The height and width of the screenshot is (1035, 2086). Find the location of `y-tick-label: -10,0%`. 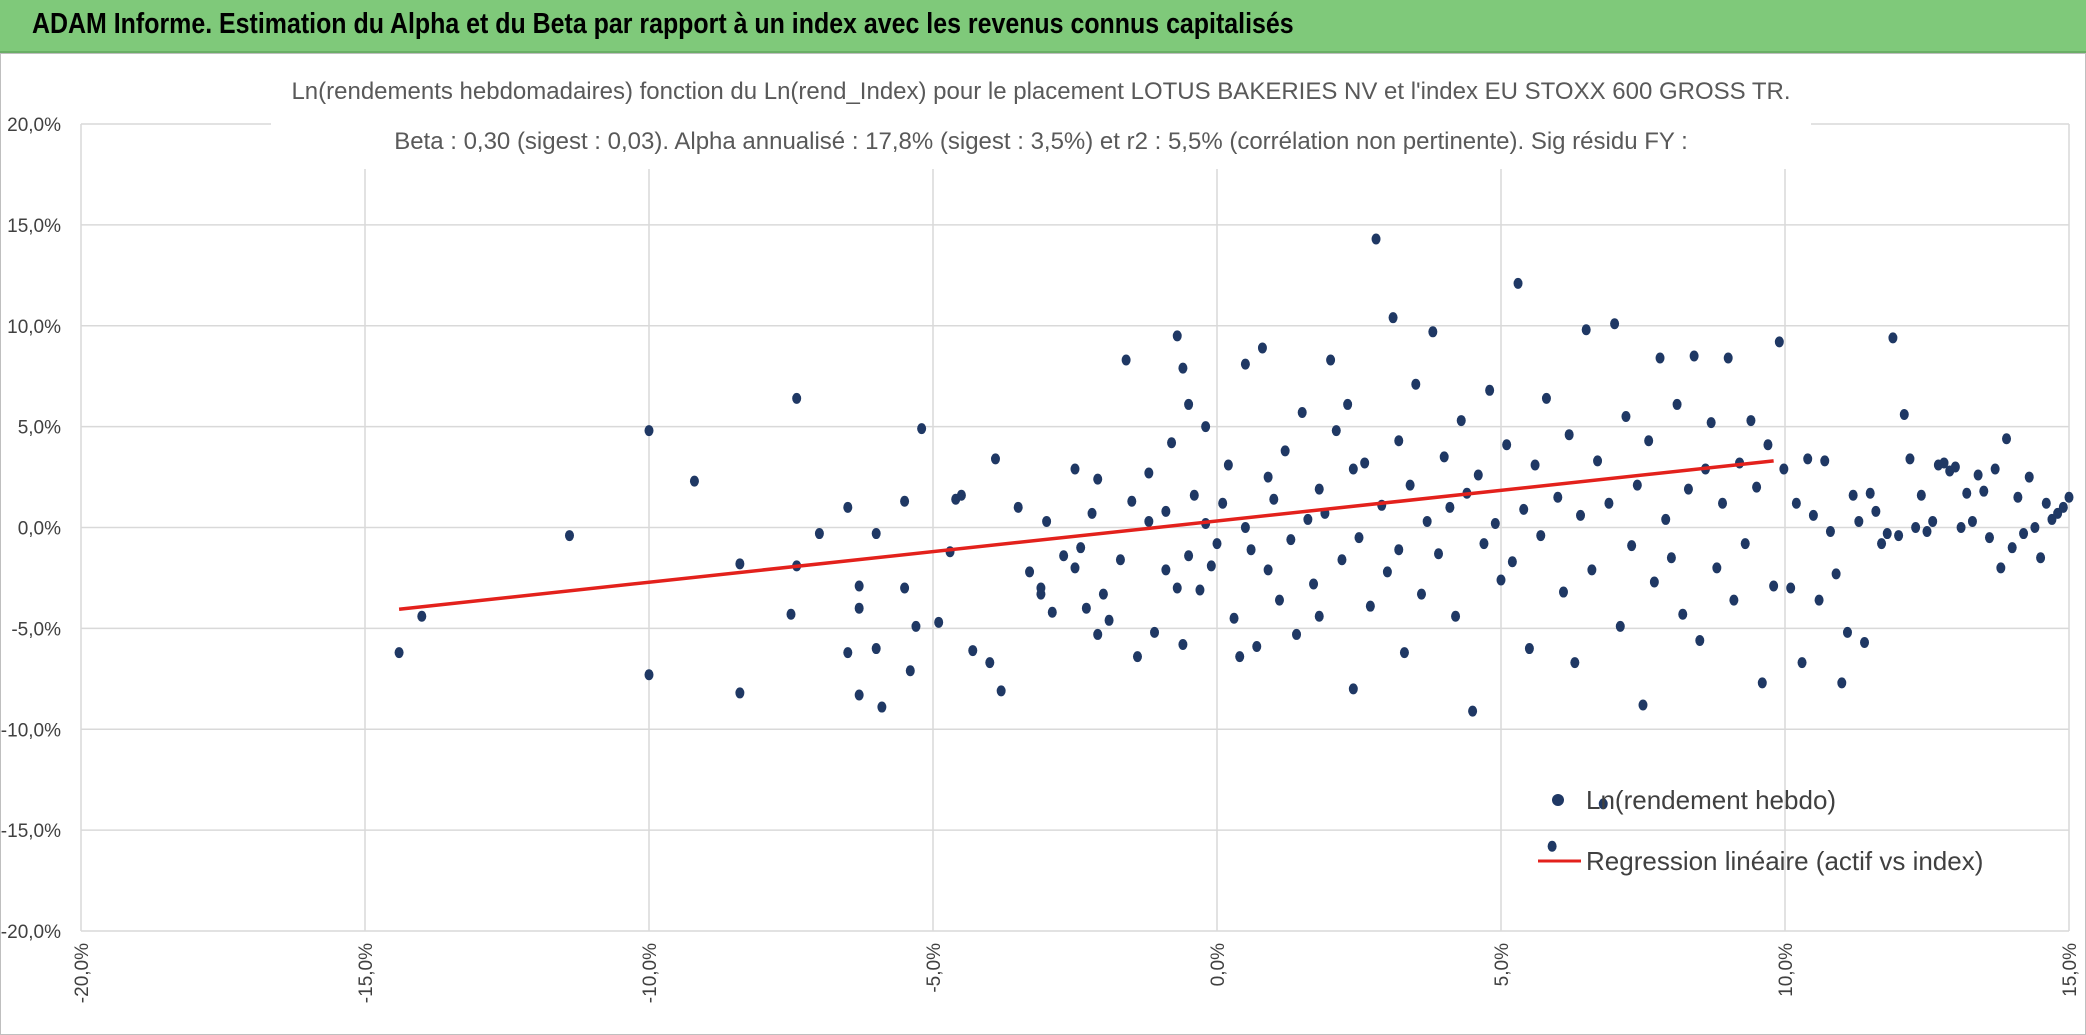

y-tick-label: -10,0% is located at coordinates (31, 730).